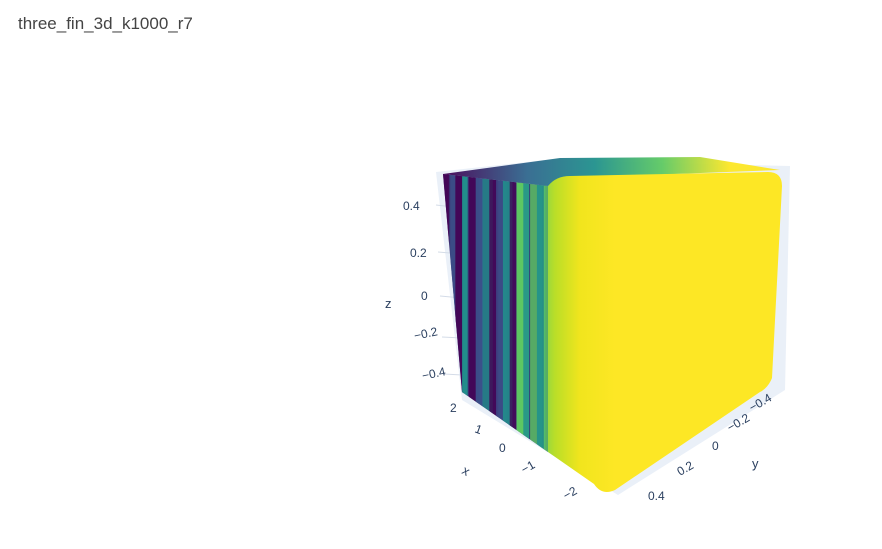 Image resolution: width=882 pixels, height=549 pixels. Describe the element at coordinates (611, 171) in the screenshot. I see `top-face-points` at that location.